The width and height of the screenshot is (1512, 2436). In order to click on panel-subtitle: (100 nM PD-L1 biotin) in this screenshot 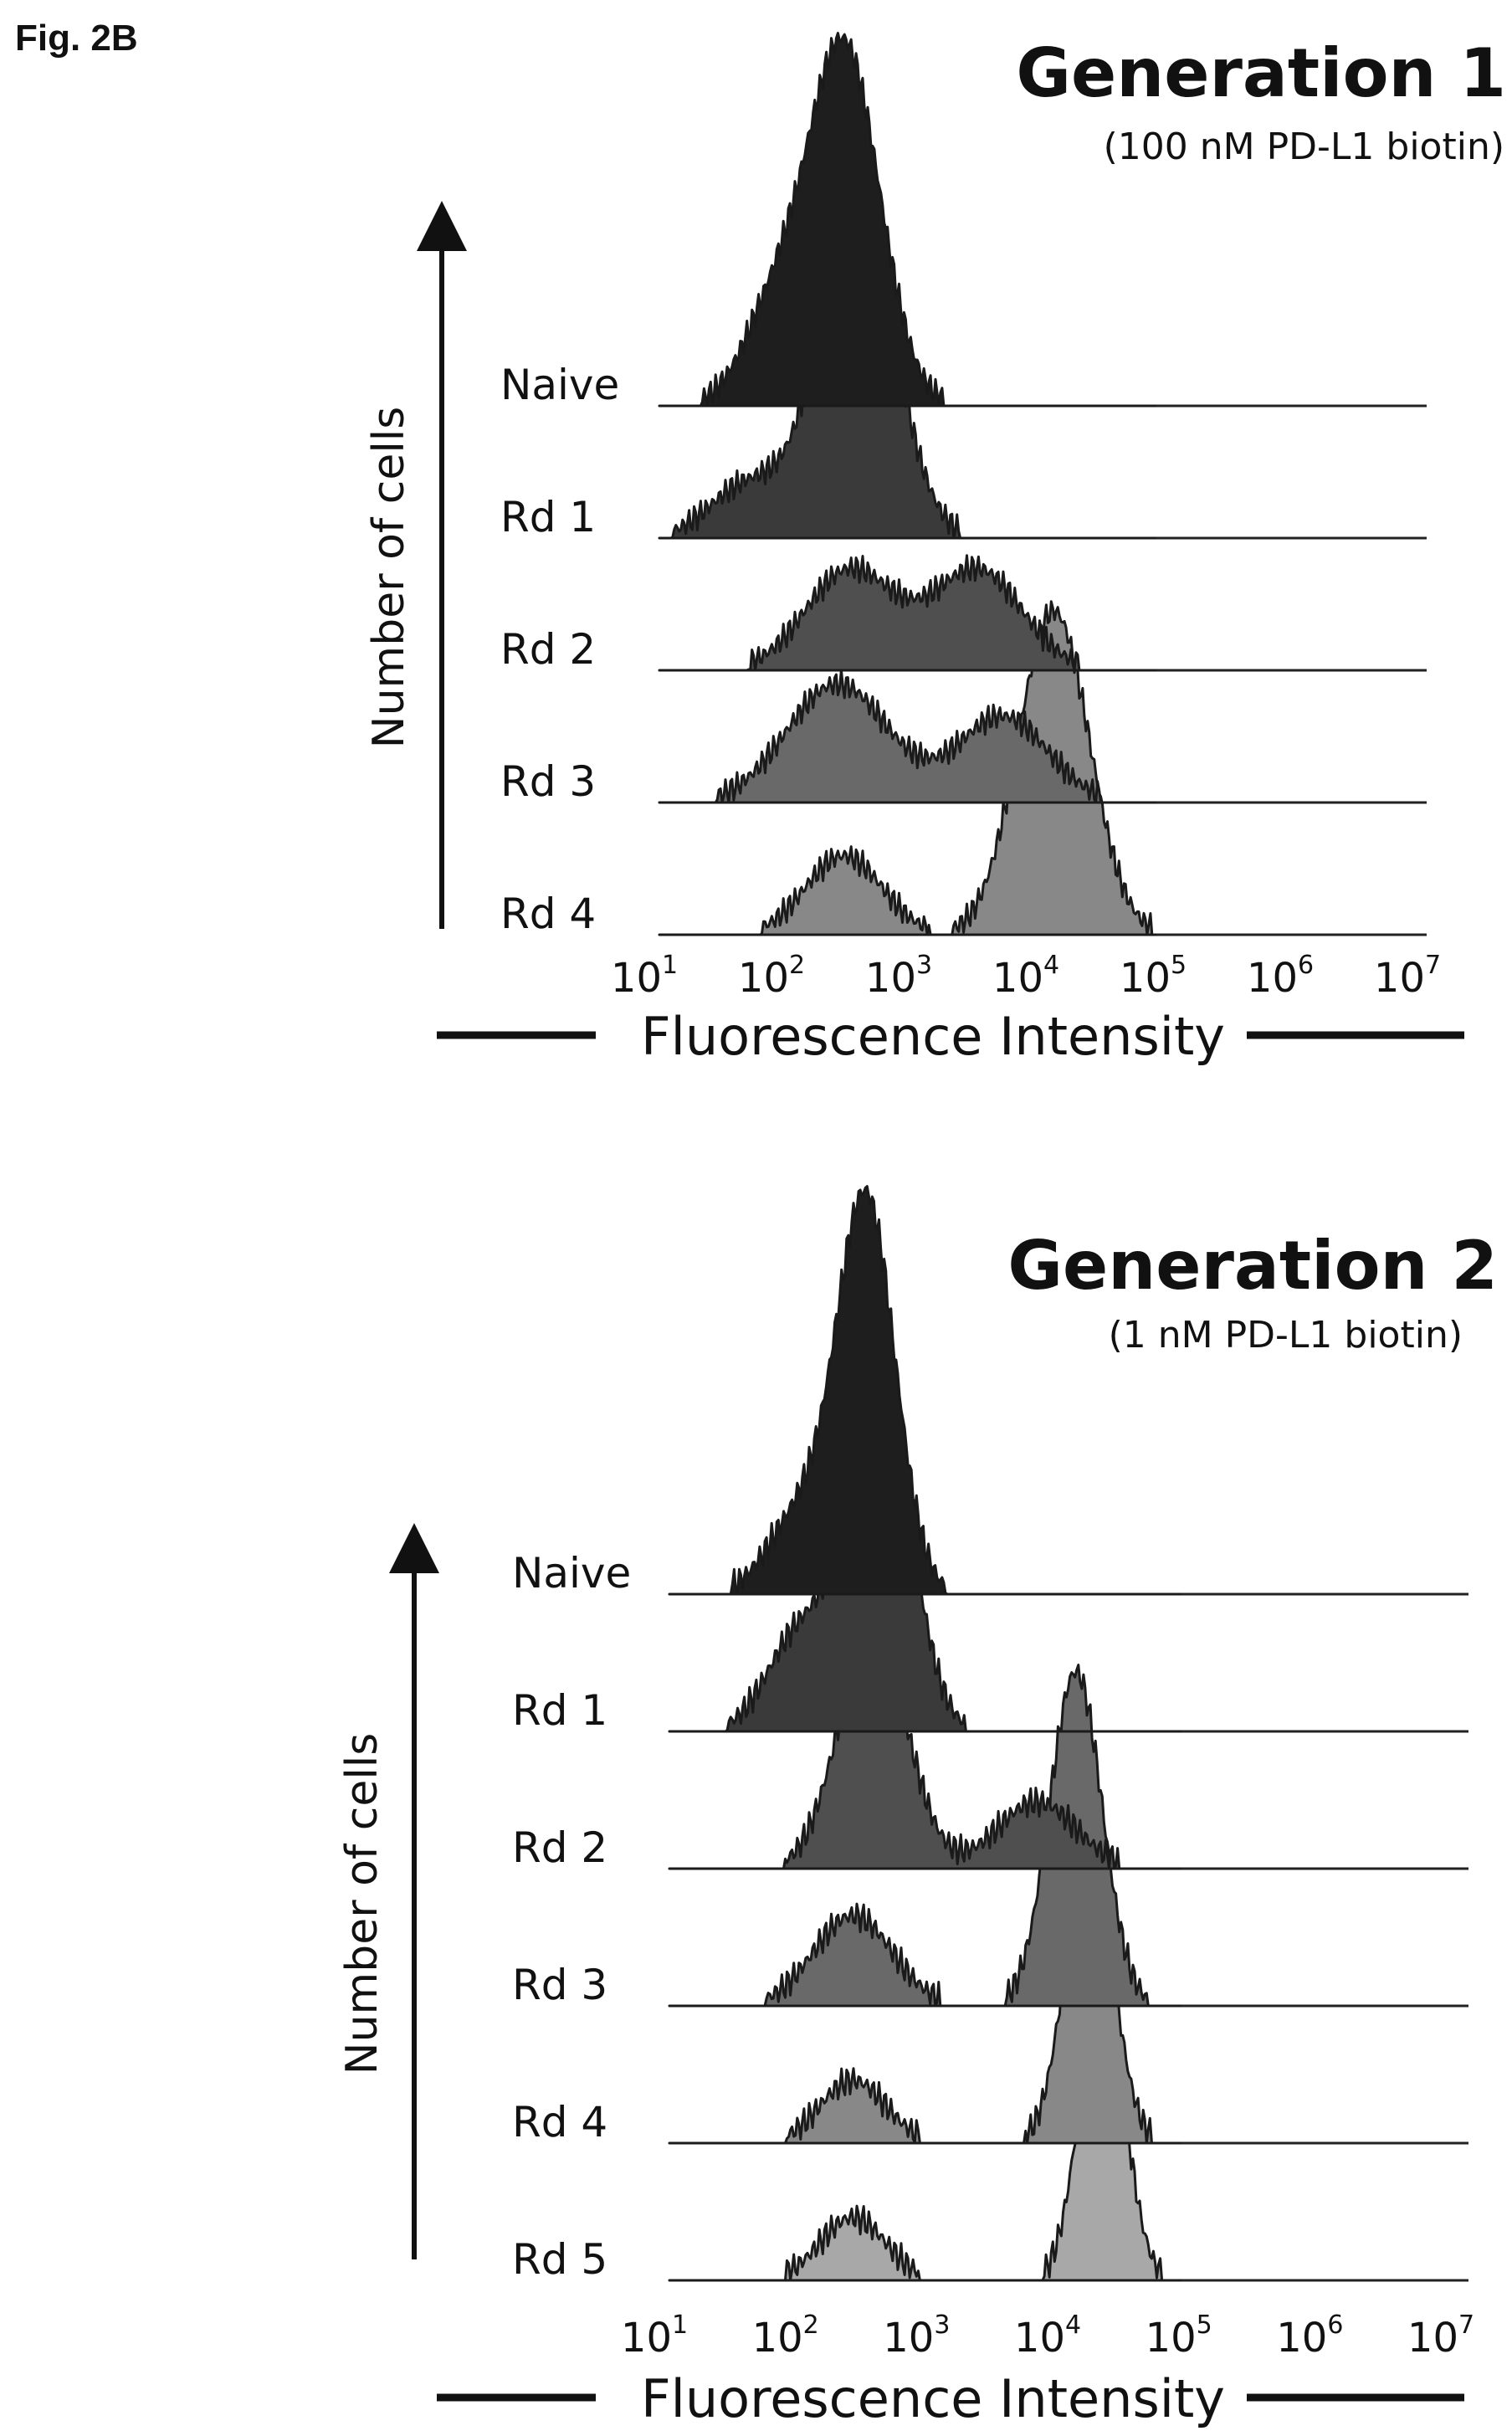, I will do `click(1304, 147)`.